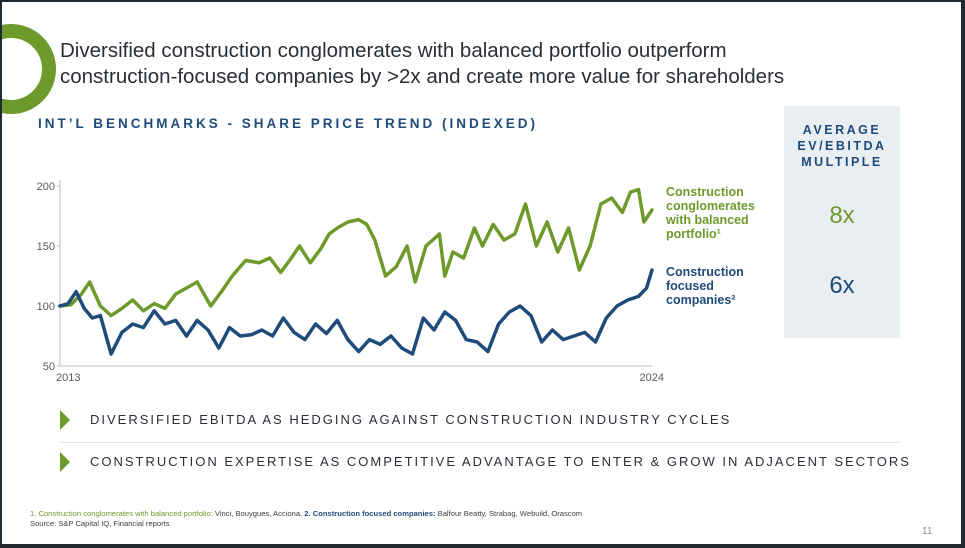  What do you see at coordinates (927, 531) in the screenshot?
I see `page-number: 11` at bounding box center [927, 531].